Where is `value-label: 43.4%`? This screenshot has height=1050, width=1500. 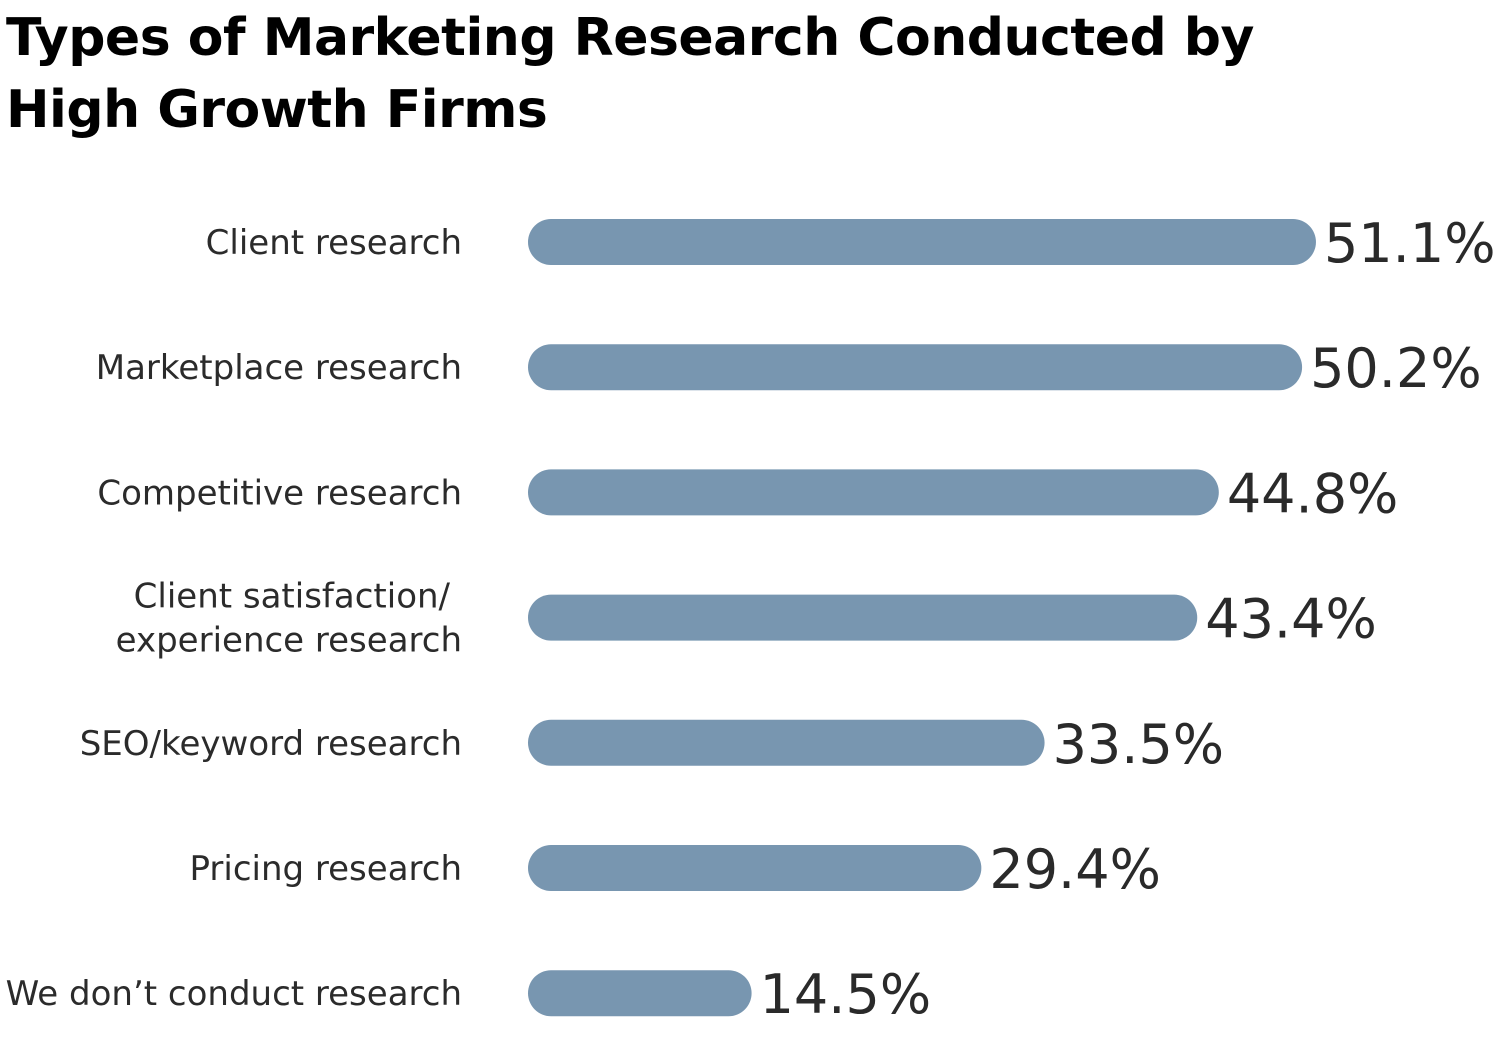 value-label: 43.4% is located at coordinates (1291, 619).